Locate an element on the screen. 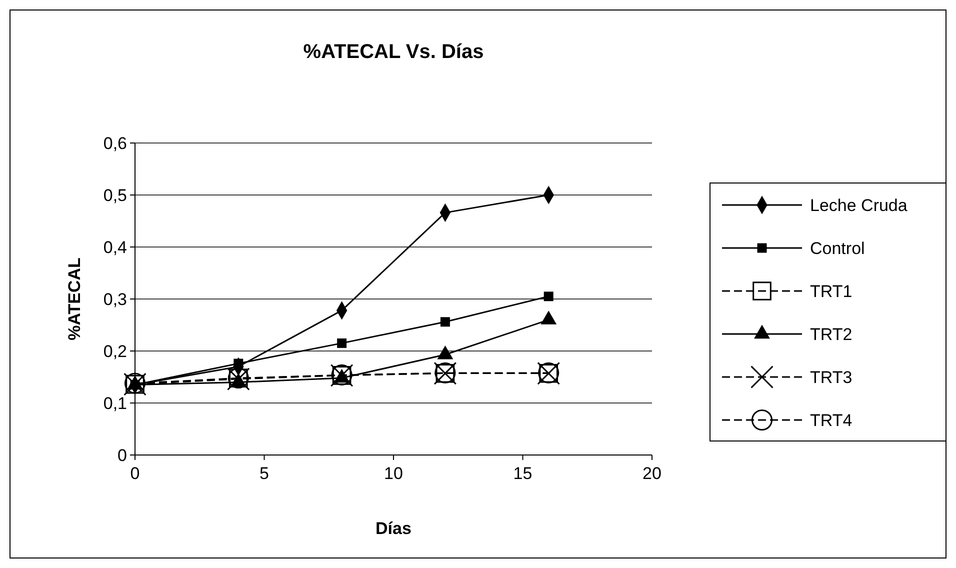 This screenshot has width=956, height=568. x-tick-label: 0 is located at coordinates (135, 473).